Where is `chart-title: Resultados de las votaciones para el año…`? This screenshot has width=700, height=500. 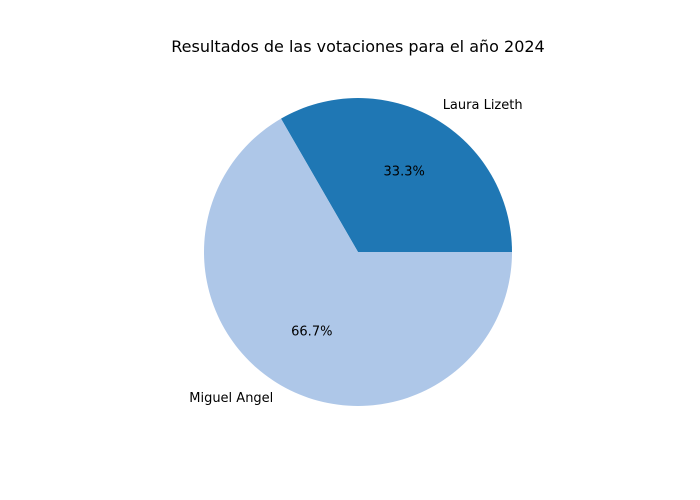 chart-title: Resultados de las votaciones para el año… is located at coordinates (357, 46).